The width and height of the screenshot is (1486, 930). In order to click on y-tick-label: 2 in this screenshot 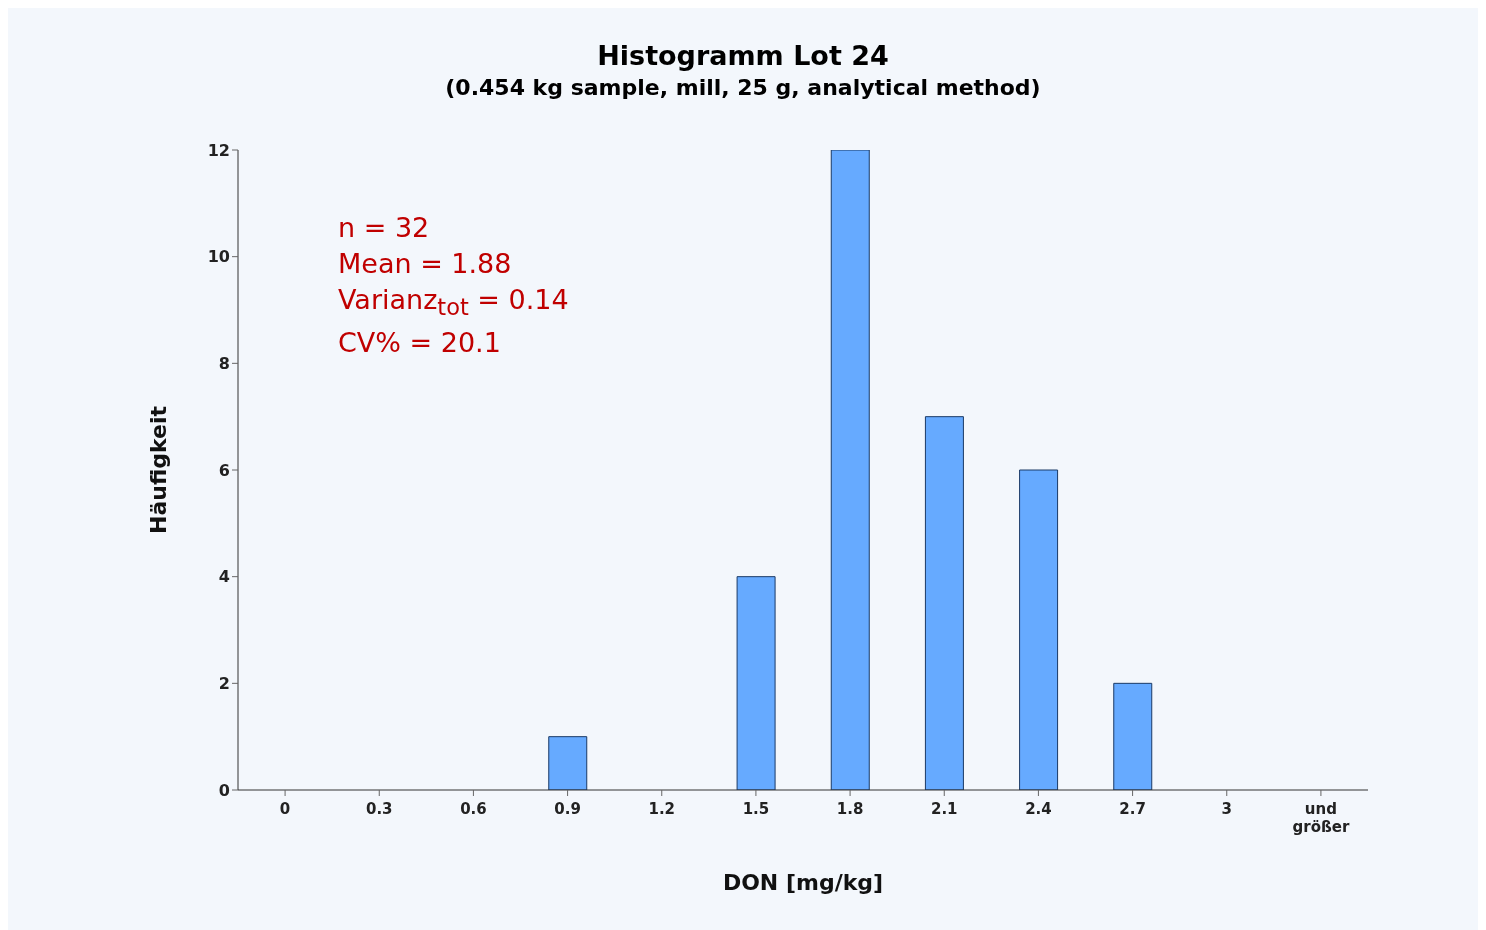, I will do `click(224, 684)`.